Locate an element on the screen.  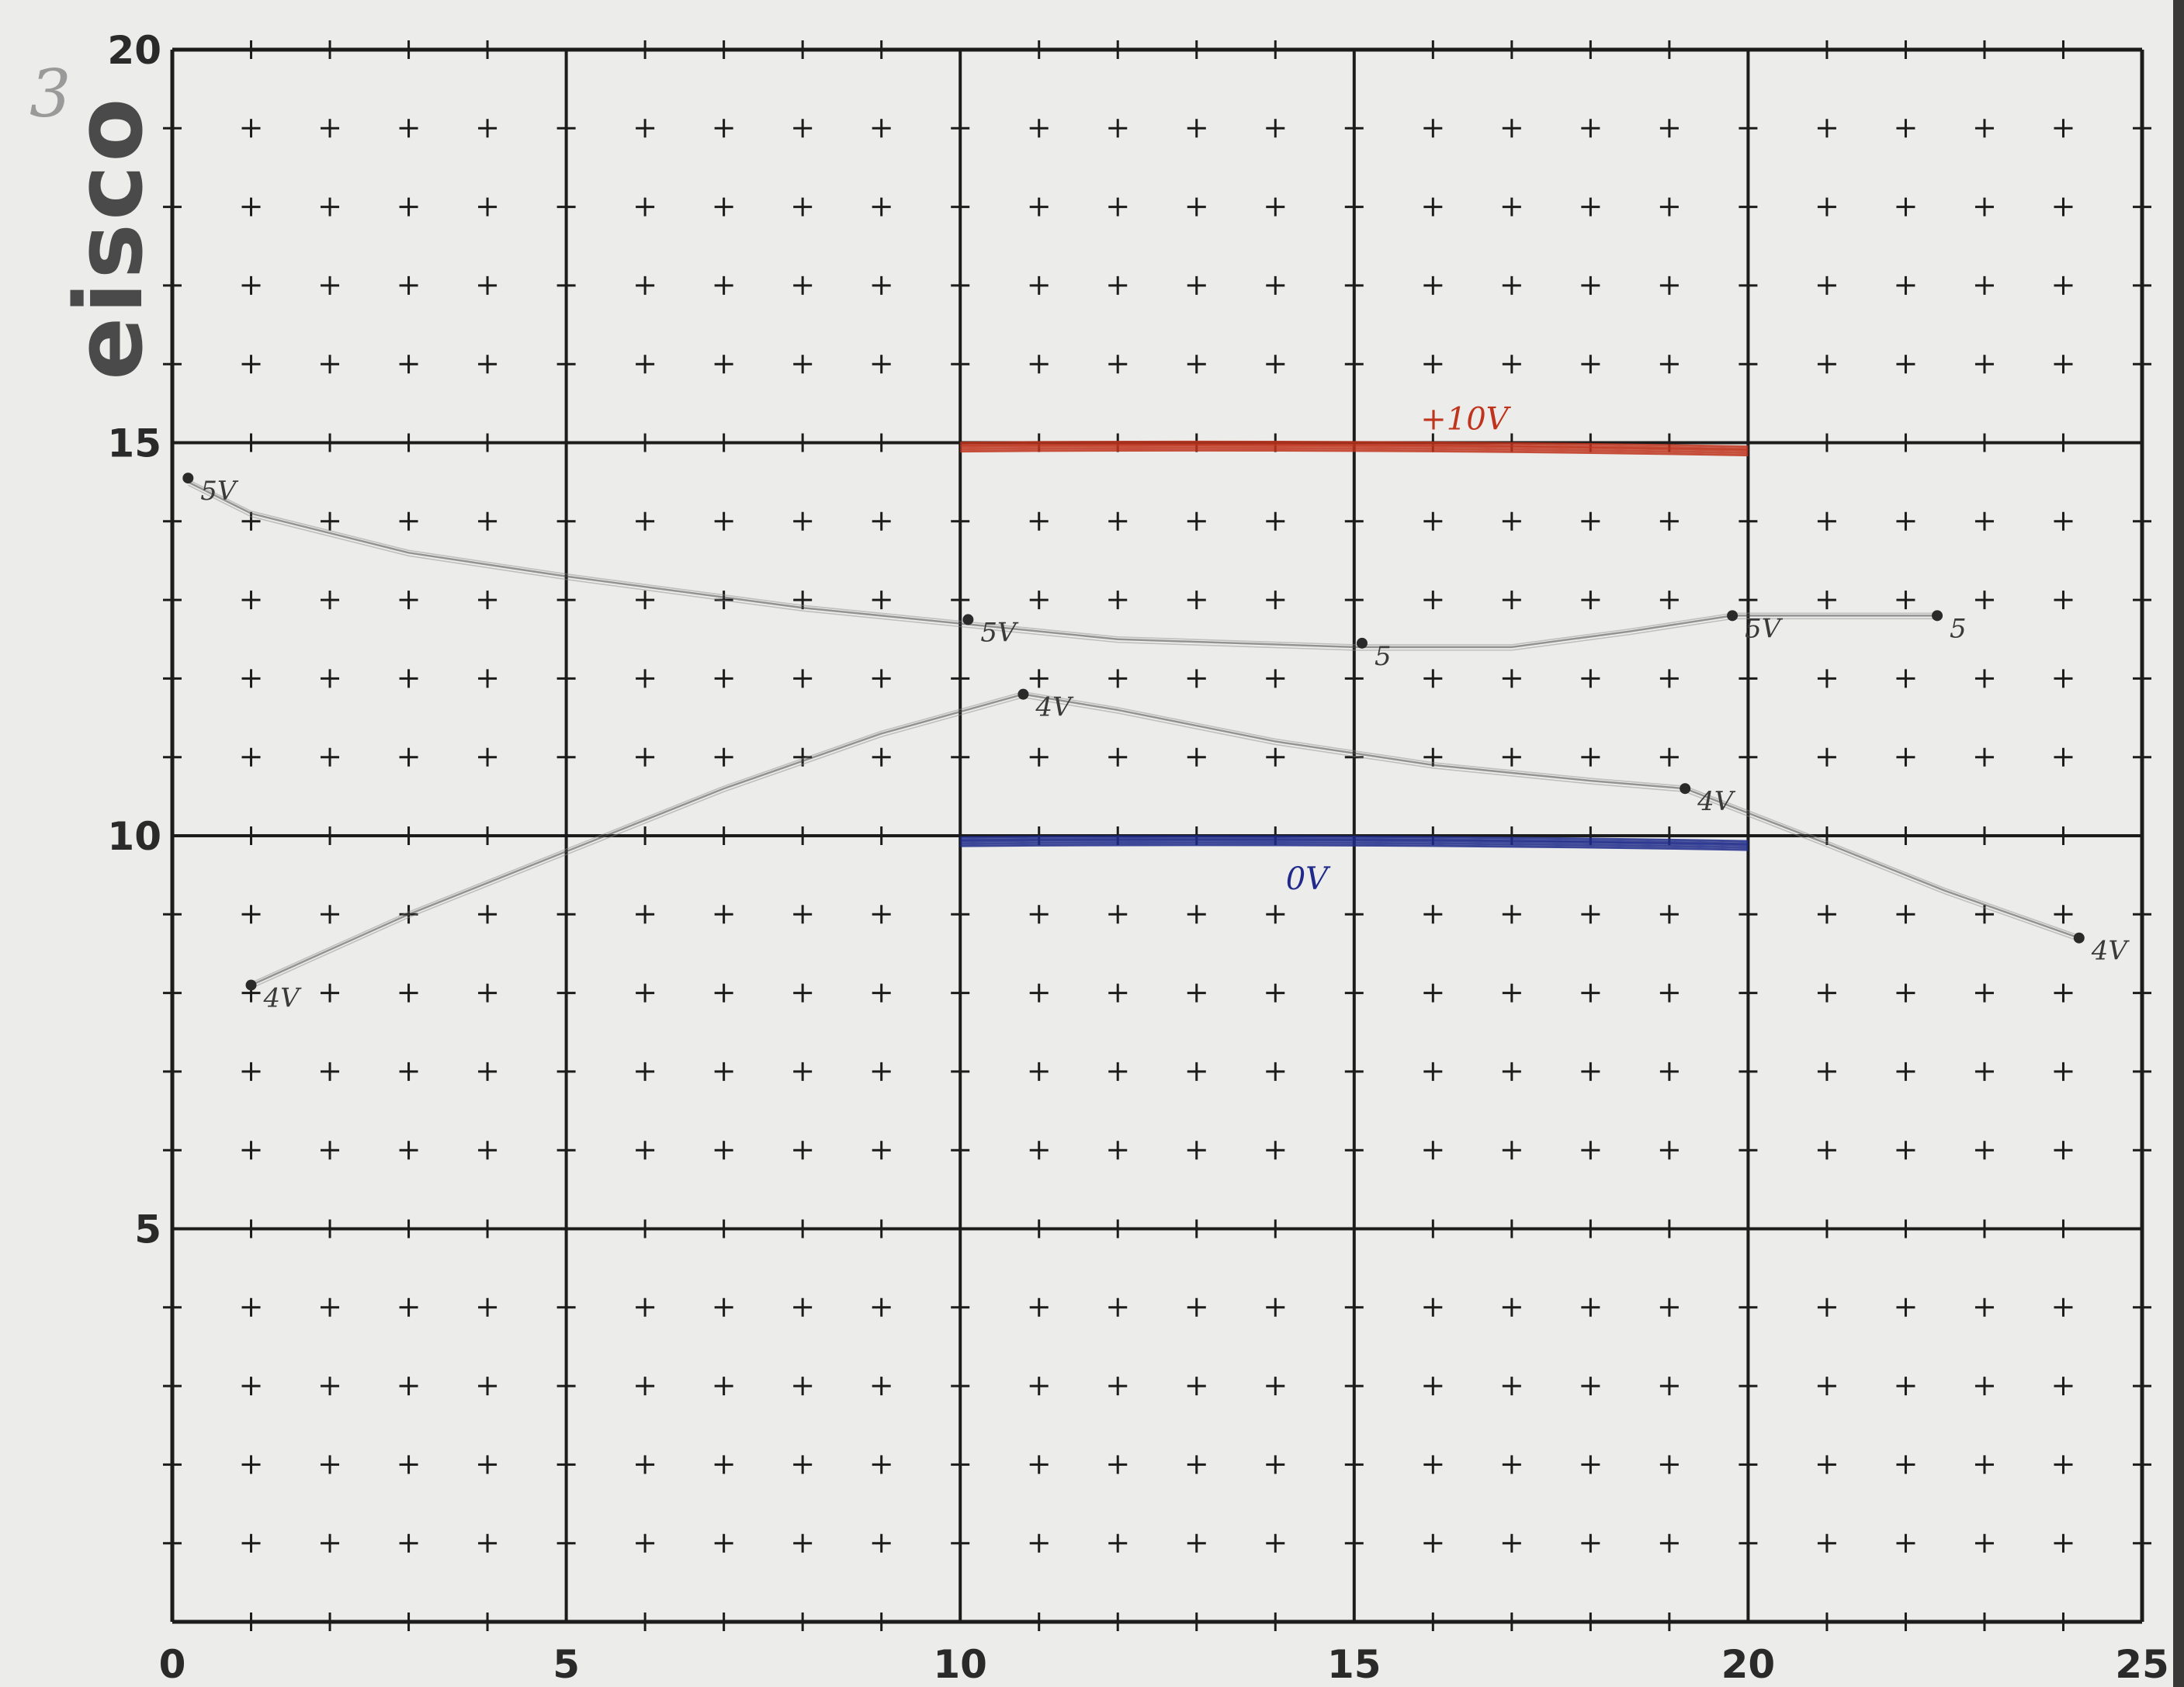
x-tick-label: 10 is located at coordinates (960, 1665).